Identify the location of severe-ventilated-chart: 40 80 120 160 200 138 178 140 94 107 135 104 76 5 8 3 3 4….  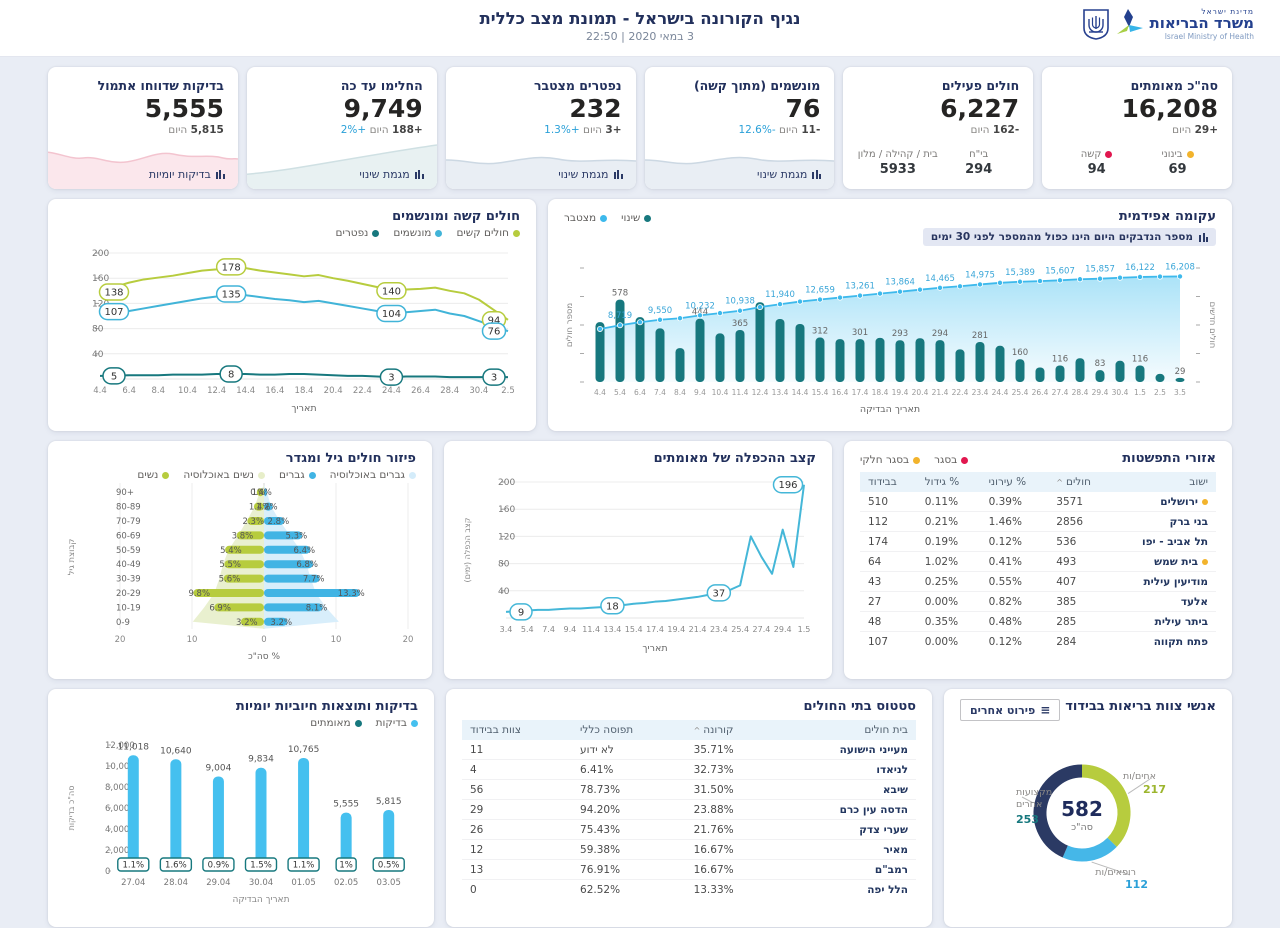
(292, 328).